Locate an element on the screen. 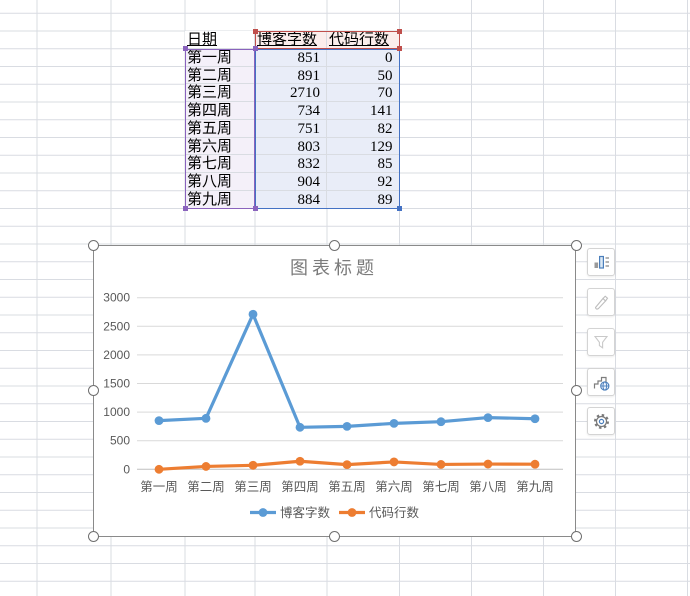  legend-item-0: 博客字数 is located at coordinates (290, 512).